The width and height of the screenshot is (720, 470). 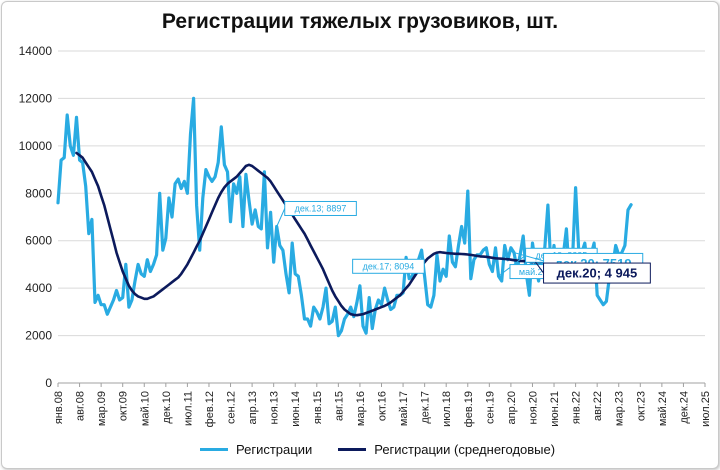 I want to click on x-tick-label: дек.17, so click(x=426, y=407).